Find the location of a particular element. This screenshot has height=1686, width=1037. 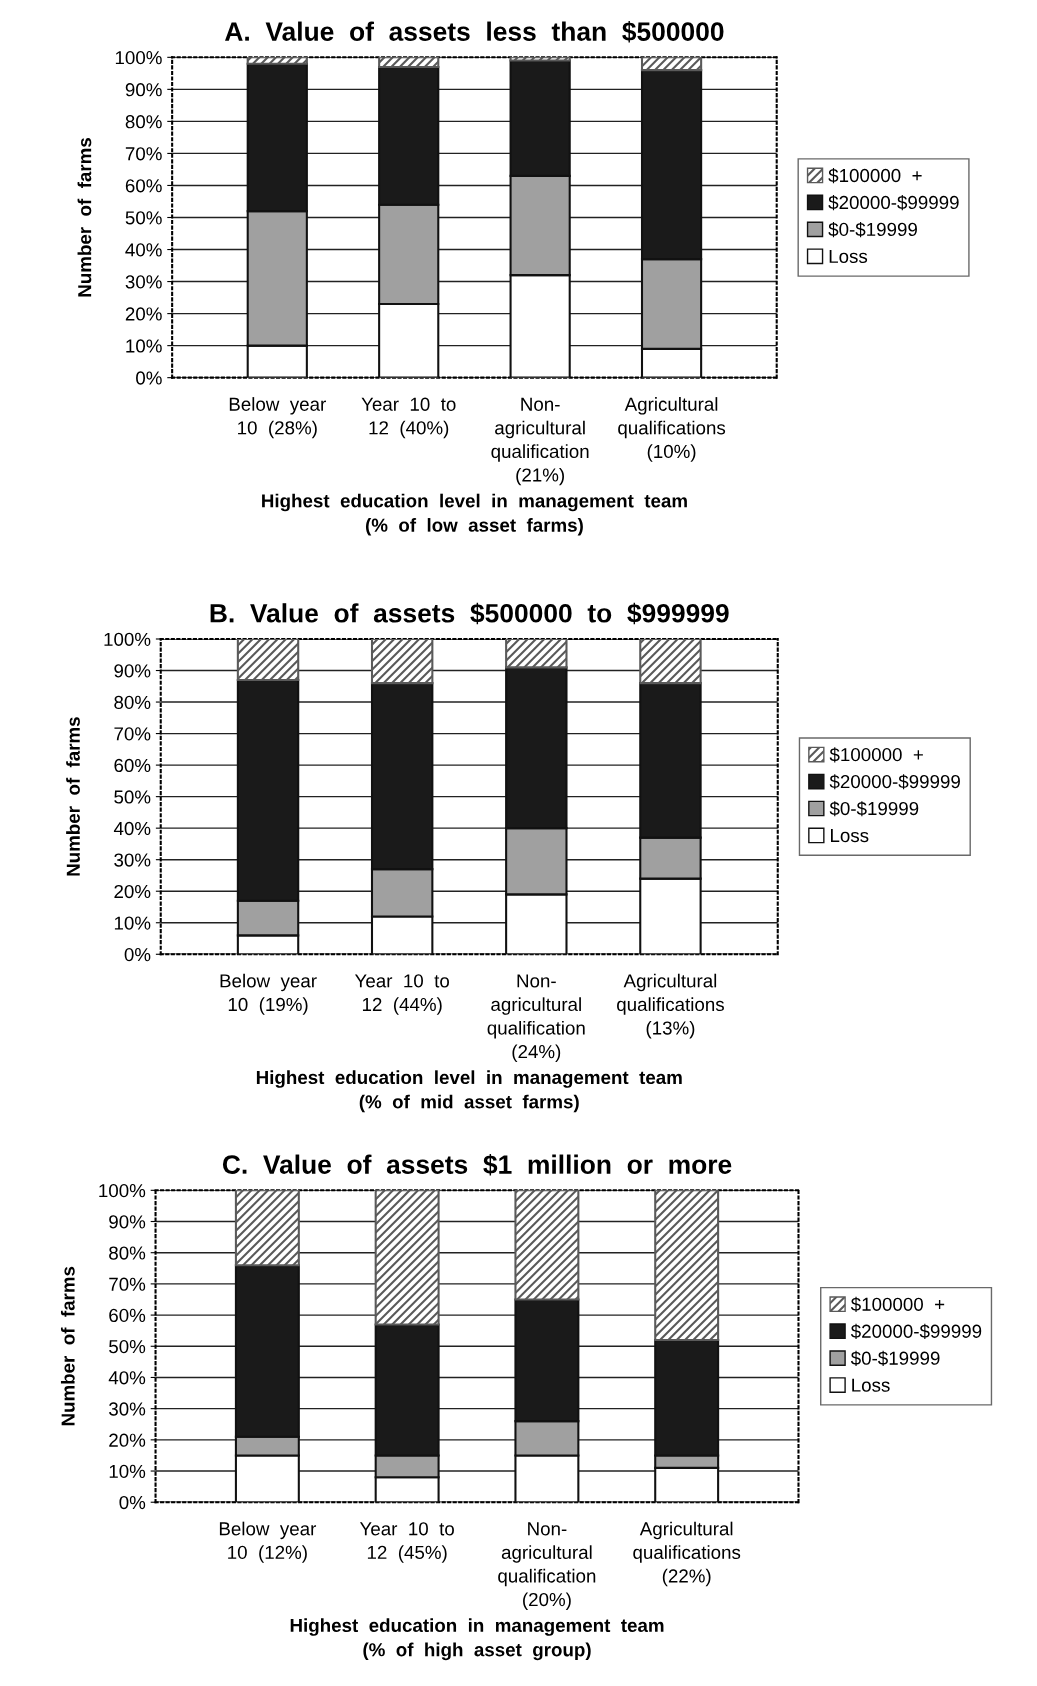

x-tick-label: Non- agricultural qualification (21%) is located at coordinates (540, 441).